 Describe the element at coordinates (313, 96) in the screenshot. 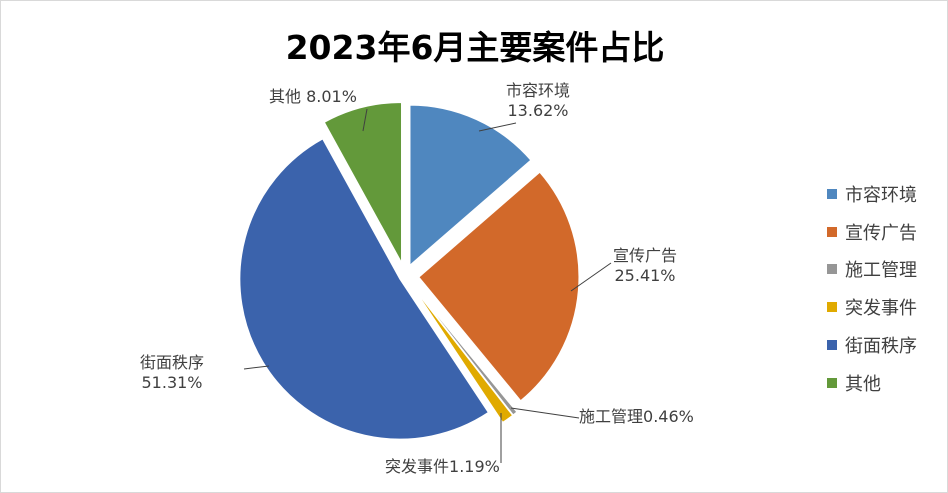

I see `data-label-5: 其他 8.01%` at that location.